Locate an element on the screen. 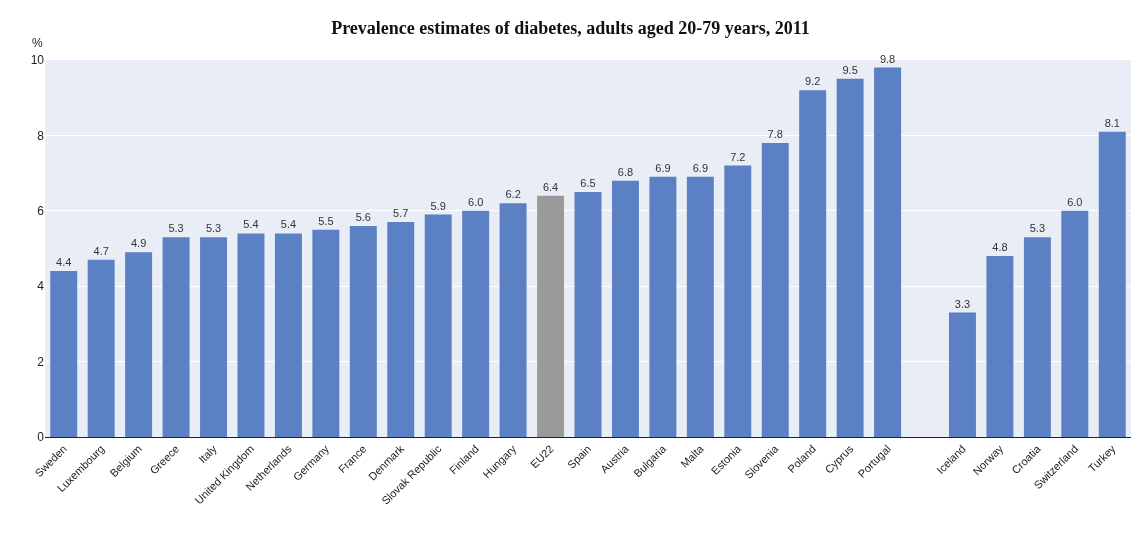 This screenshot has width=1141, height=537. data-label: 5.9 is located at coordinates (438, 205).